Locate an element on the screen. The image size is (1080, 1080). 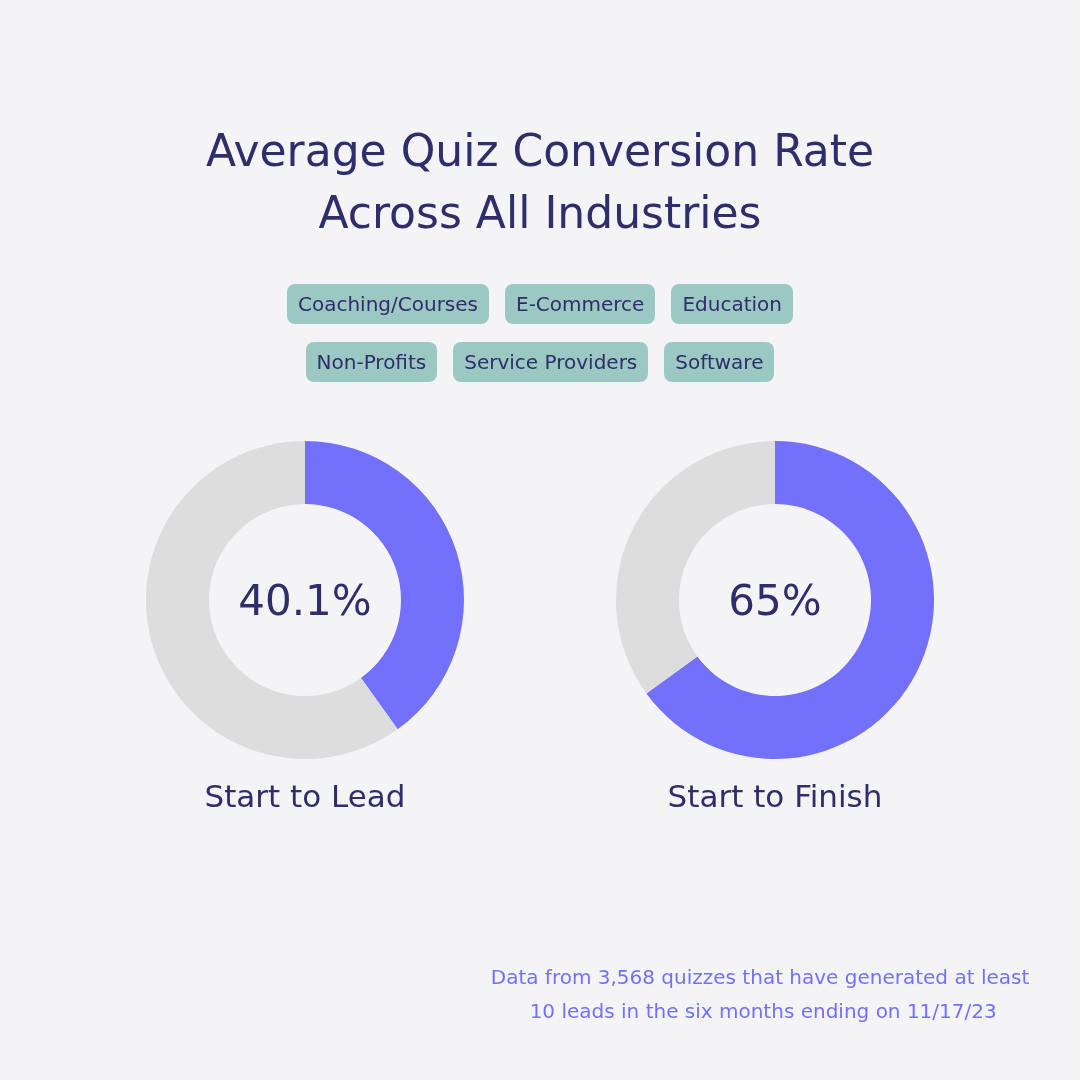
text: Coaching/Courses is located at coordinates (388, 304).